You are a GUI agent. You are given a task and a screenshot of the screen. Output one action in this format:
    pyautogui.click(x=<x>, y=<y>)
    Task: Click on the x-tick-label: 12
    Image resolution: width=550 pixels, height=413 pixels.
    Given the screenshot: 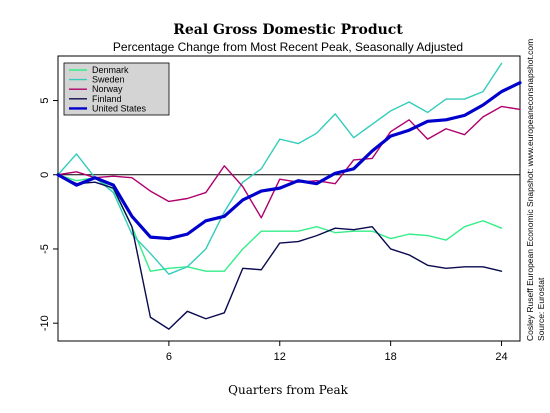 What is the action you would take?
    pyautogui.click(x=280, y=357)
    